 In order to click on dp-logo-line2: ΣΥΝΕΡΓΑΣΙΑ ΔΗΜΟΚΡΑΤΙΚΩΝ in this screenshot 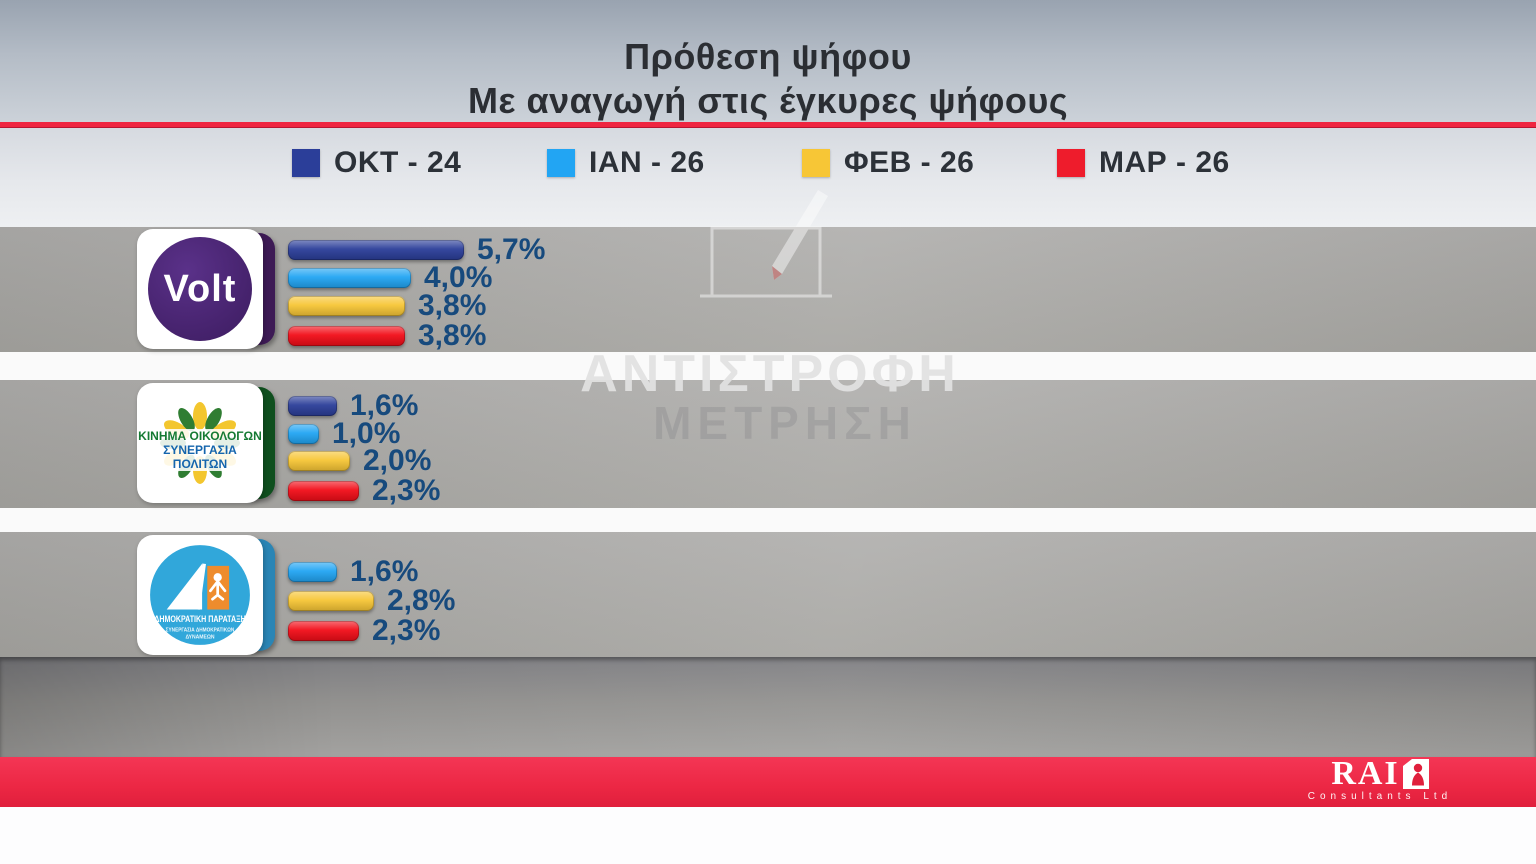, I will do `click(200, 630)`.